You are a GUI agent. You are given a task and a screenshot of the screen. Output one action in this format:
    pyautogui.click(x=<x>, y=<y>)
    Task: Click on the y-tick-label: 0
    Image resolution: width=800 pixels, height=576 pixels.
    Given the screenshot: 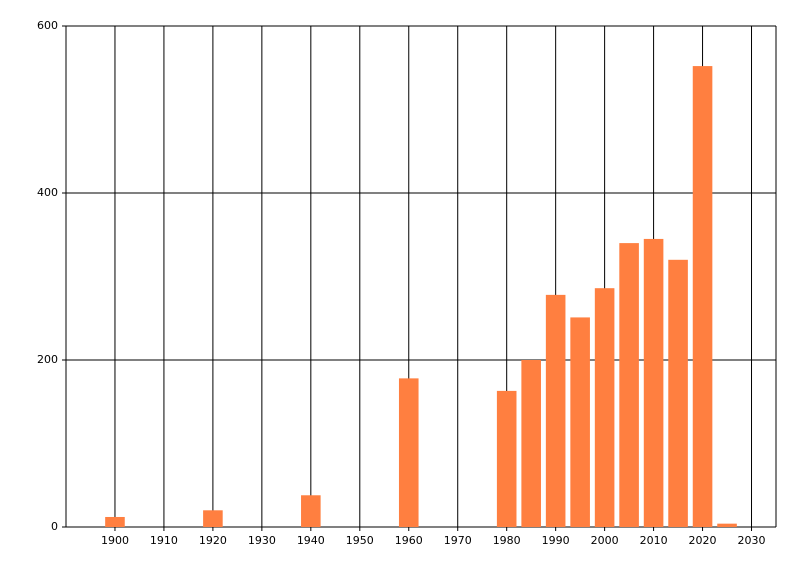 What is the action you would take?
    pyautogui.click(x=54, y=526)
    